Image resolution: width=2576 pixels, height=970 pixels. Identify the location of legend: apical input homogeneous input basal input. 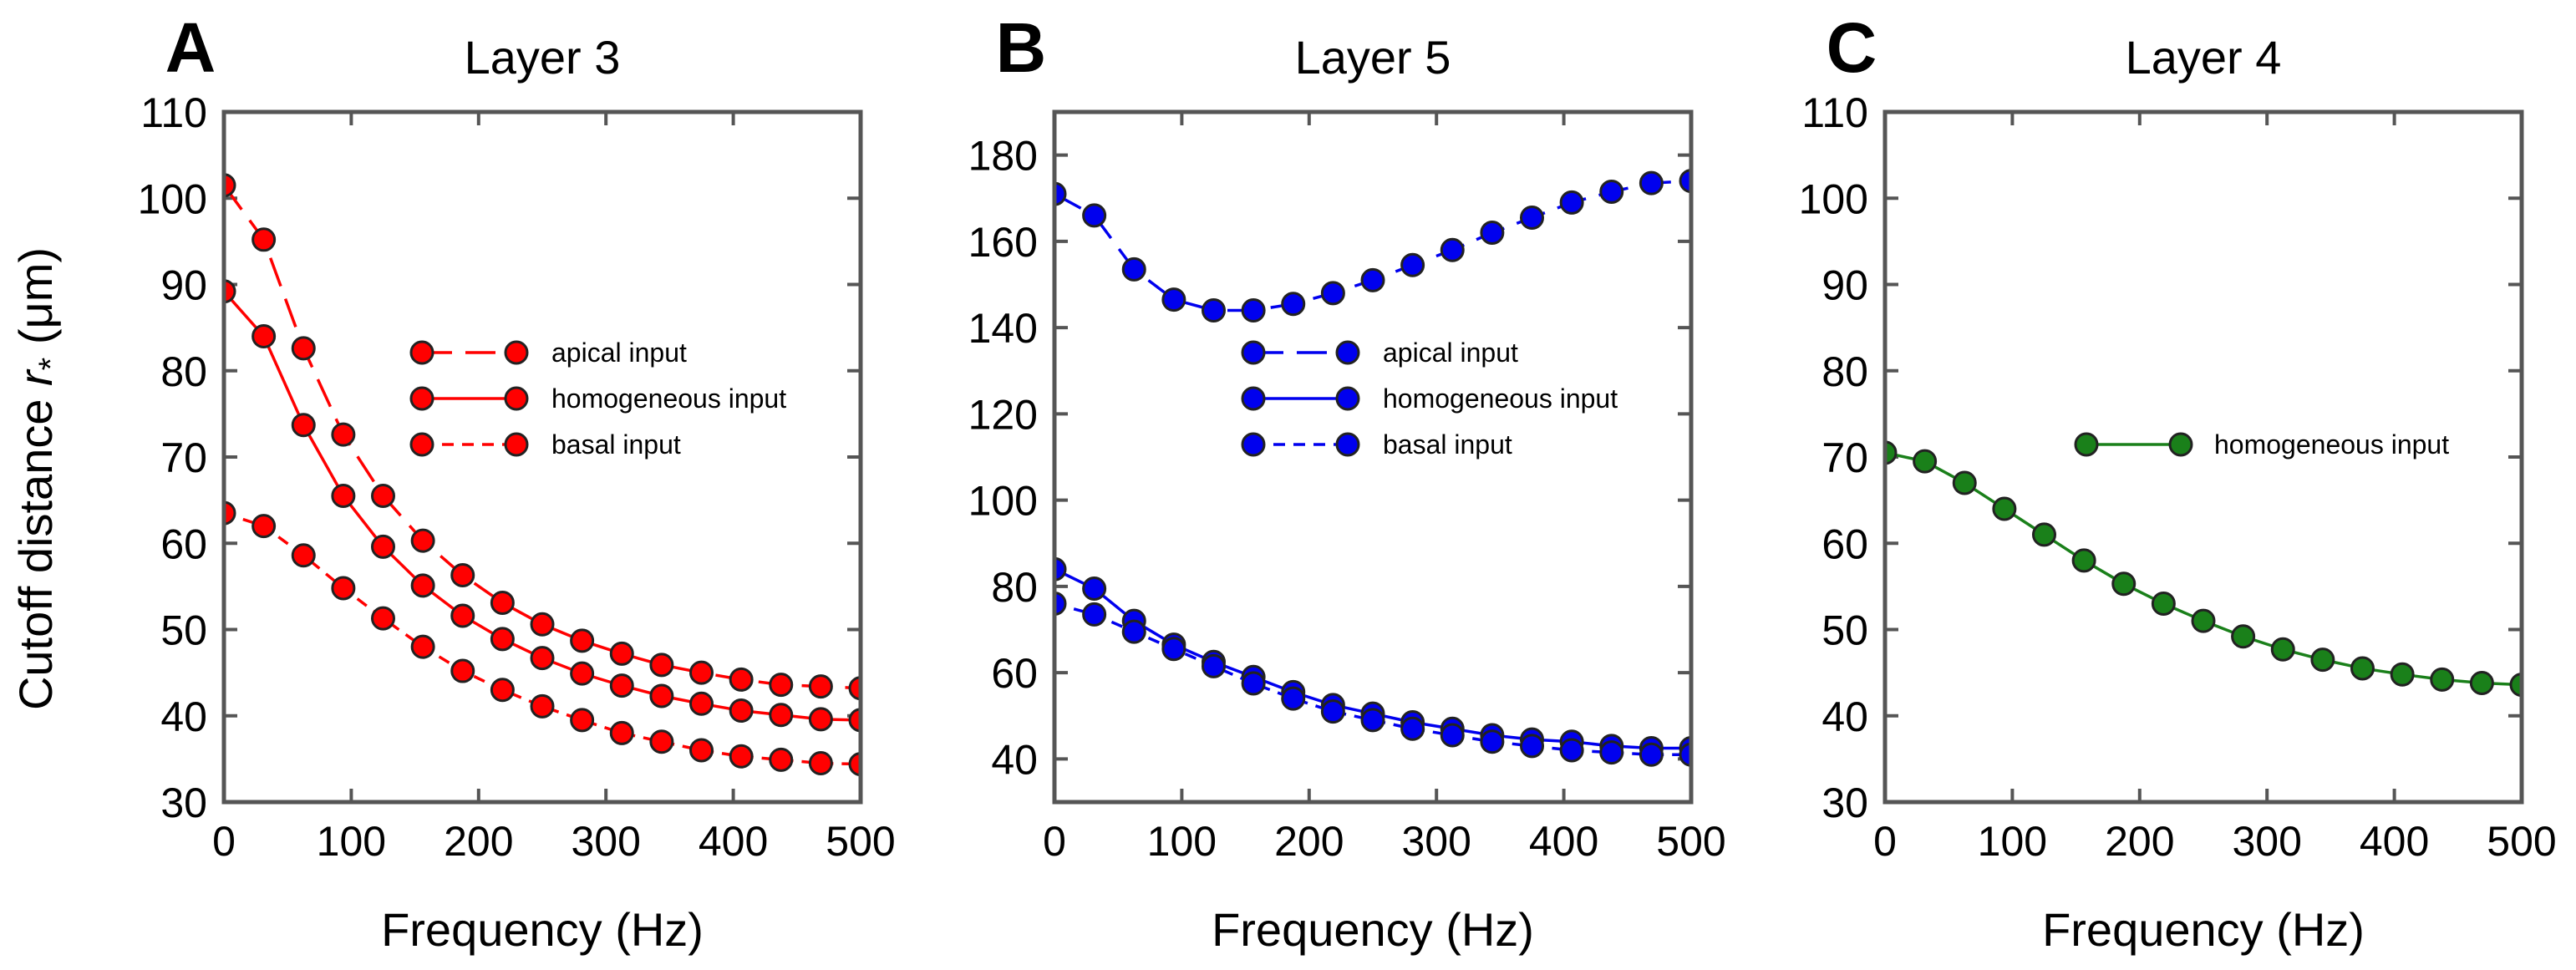
(597, 399).